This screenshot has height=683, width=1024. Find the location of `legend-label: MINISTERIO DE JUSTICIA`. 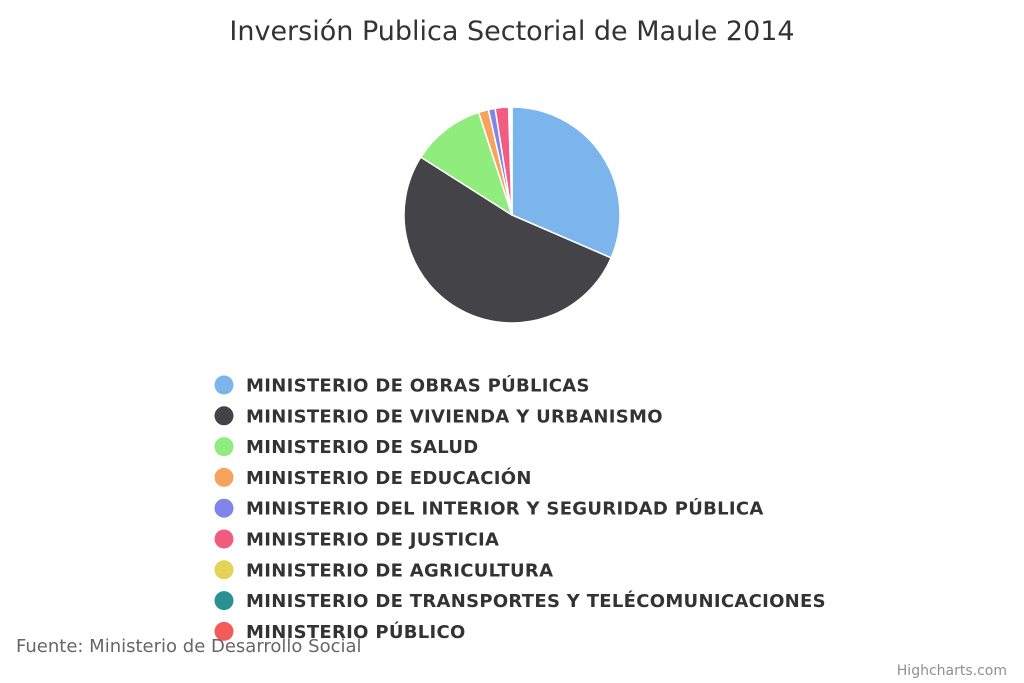

legend-label: MINISTERIO DE JUSTICIA is located at coordinates (372, 540).